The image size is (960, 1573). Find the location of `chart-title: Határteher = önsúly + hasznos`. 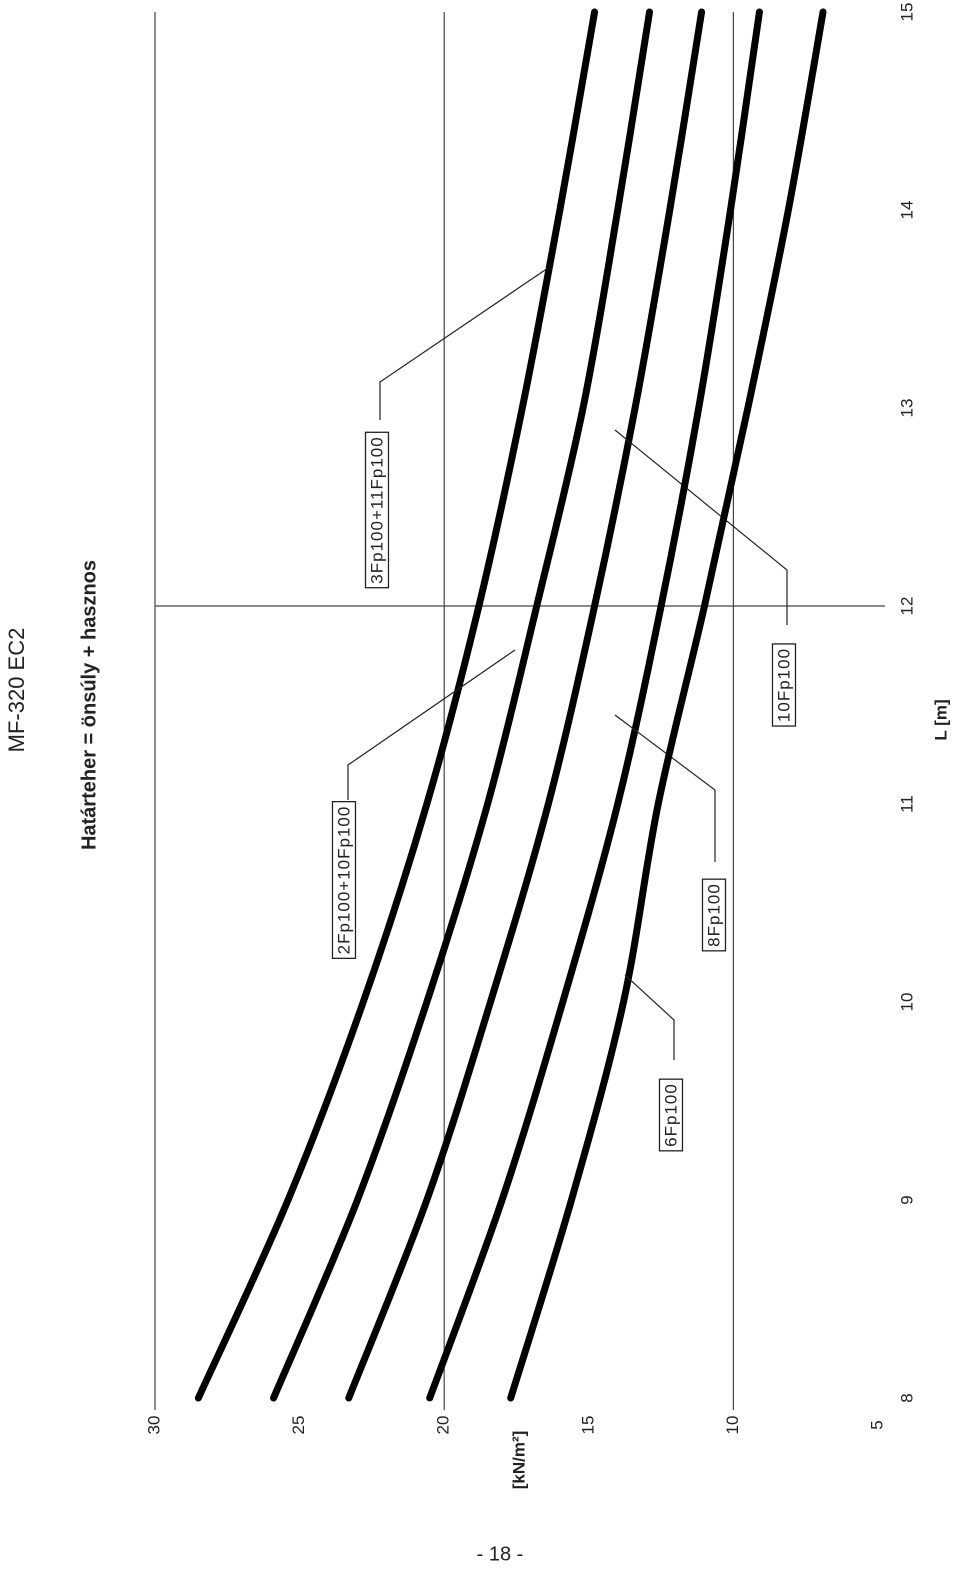

chart-title: Határteher = önsúly + hasznos is located at coordinates (89, 705).